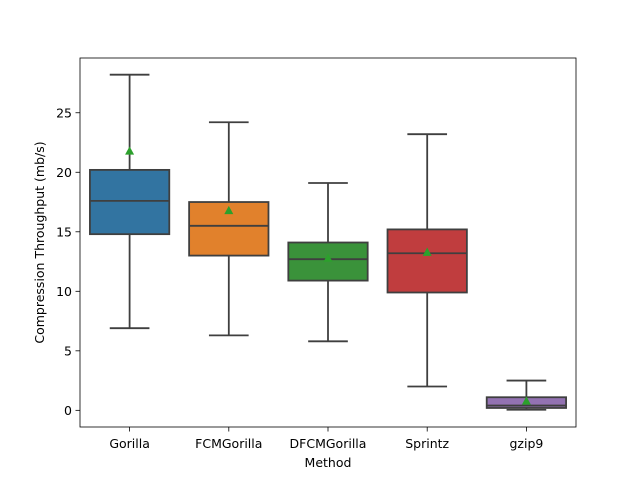  Describe the element at coordinates (228, 443) in the screenshot. I see `x-tick-label: FCMGorilla` at that location.